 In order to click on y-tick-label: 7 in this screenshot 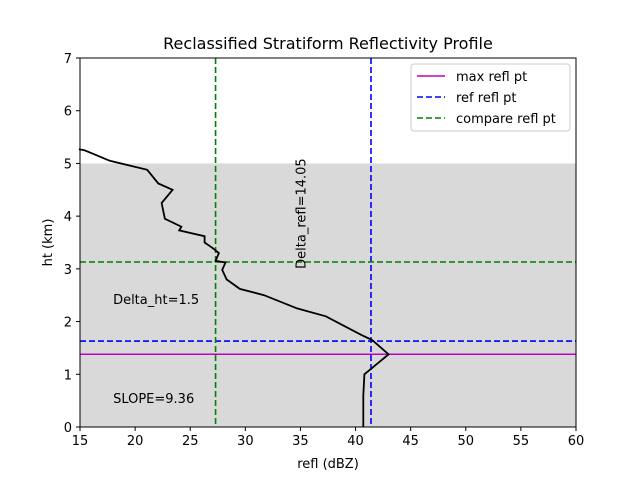, I will do `click(68, 59)`.